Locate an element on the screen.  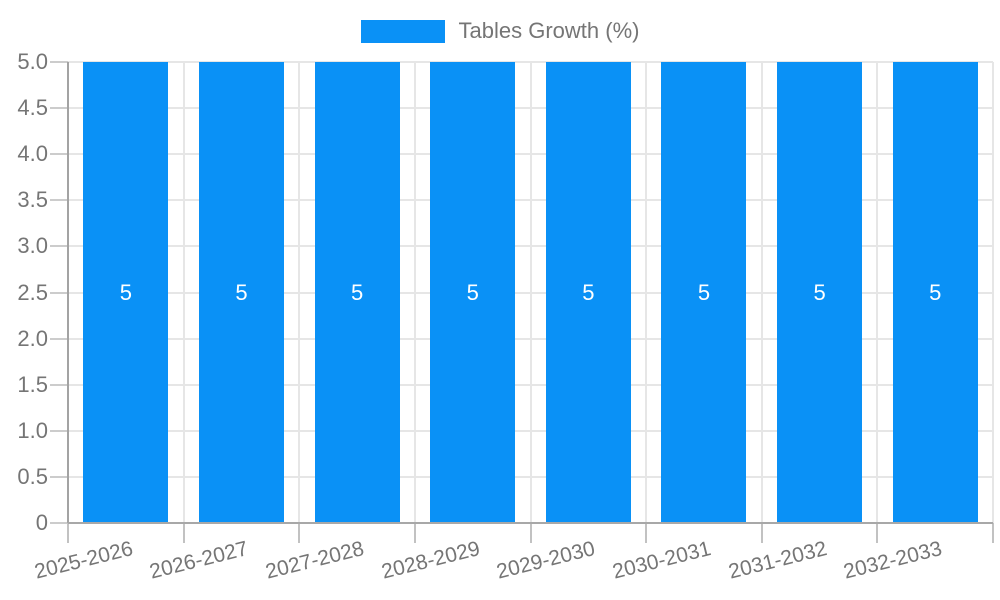
chart-legend: Tables Growth (%) is located at coordinates (500, 31).